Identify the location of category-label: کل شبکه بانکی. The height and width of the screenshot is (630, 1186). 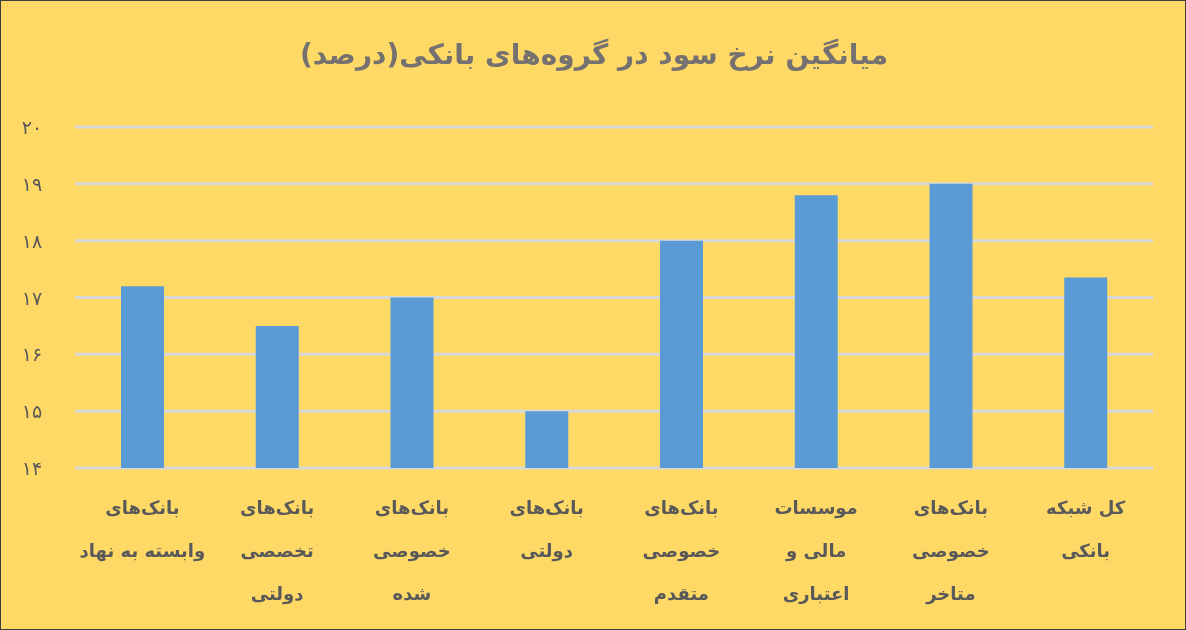
(1086, 529).